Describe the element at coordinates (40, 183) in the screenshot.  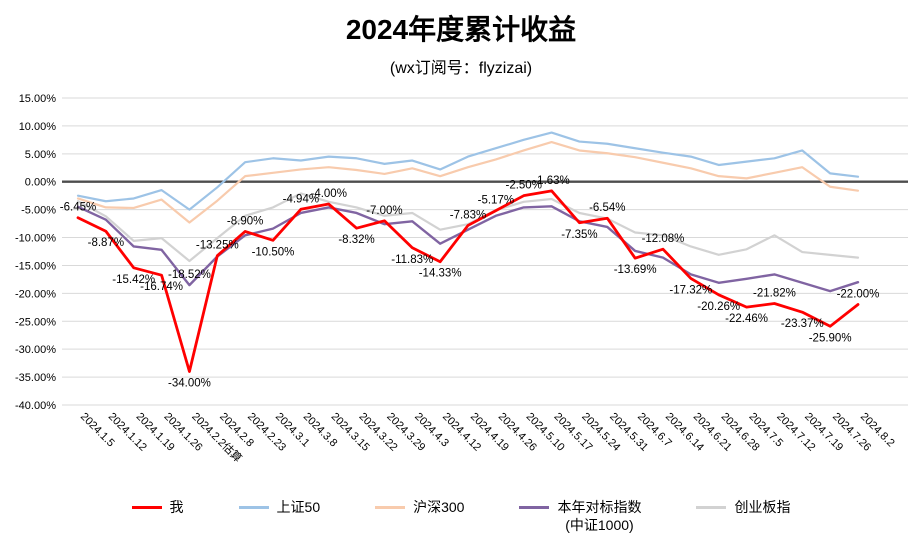
I see `y-axis-tick-label: 0.00%` at that location.